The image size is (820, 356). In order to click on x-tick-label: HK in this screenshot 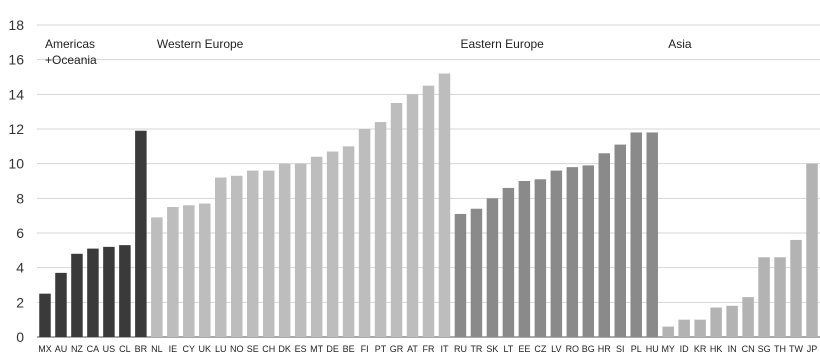, I will do `click(716, 349)`.